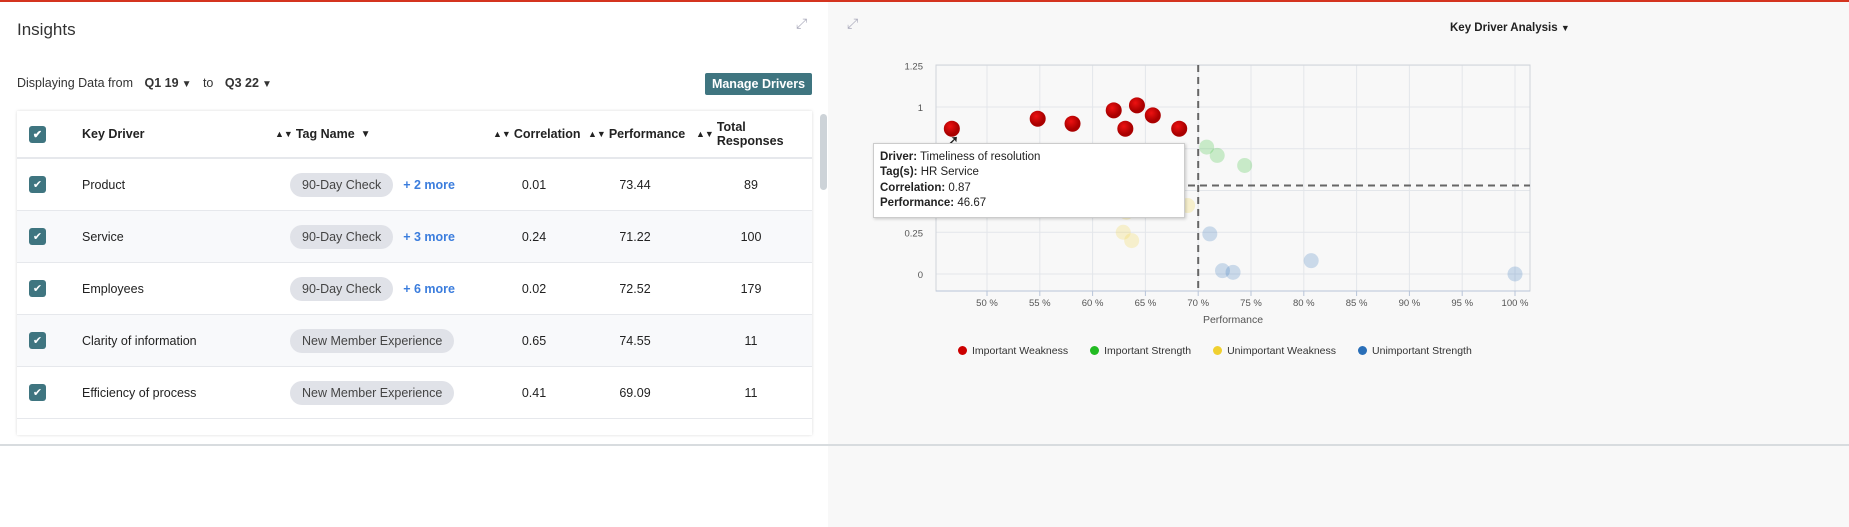 The height and width of the screenshot is (527, 1849). Describe the element at coordinates (208, 83) in the screenshot. I see `to-label: to` at that location.